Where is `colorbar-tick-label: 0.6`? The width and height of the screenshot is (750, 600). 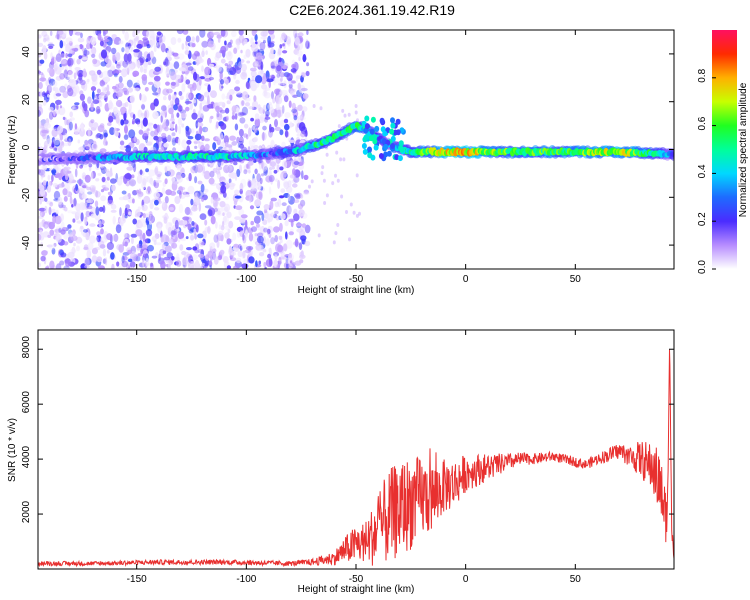 colorbar-tick-label: 0.6 is located at coordinates (702, 123).